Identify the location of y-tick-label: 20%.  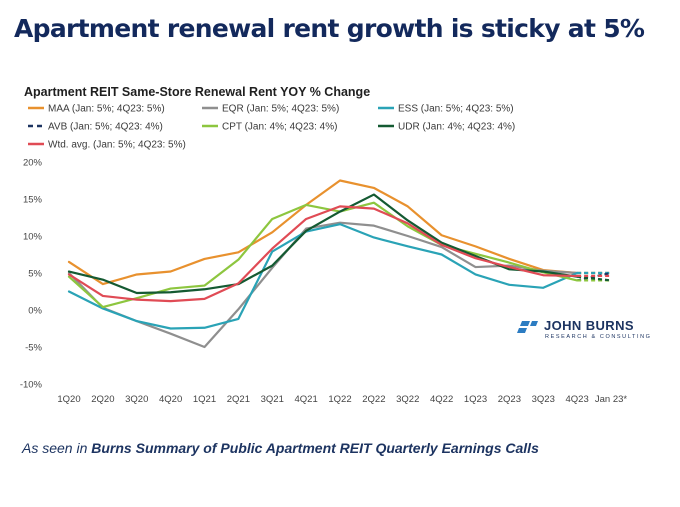
(33, 163).